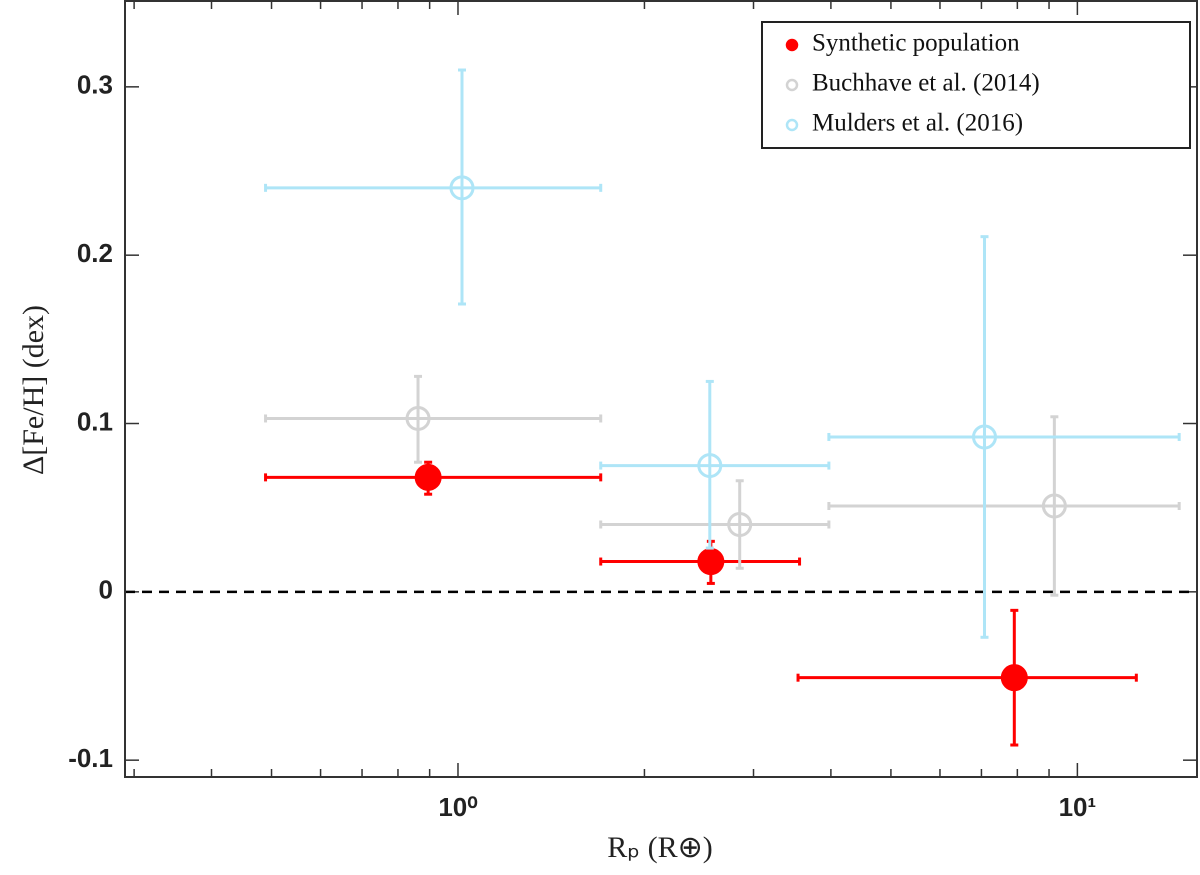 This screenshot has height=875, width=1200. What do you see at coordinates (95, 253) in the screenshot?
I see `y-tick-label: 0.2` at bounding box center [95, 253].